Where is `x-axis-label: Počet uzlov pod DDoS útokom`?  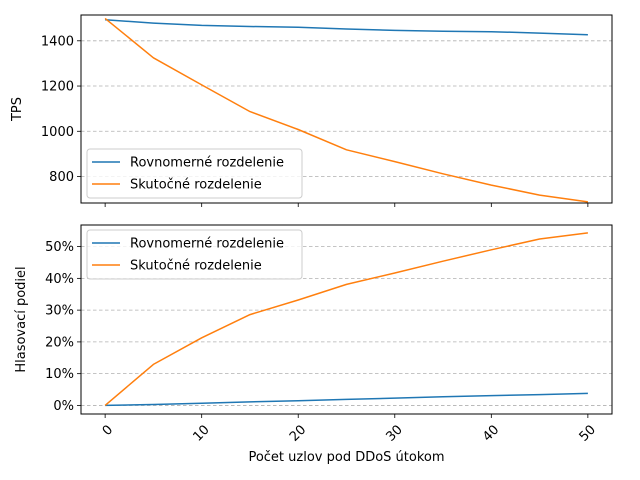
x-axis-label: Počet uzlov pod DDoS útokom is located at coordinates (346, 457).